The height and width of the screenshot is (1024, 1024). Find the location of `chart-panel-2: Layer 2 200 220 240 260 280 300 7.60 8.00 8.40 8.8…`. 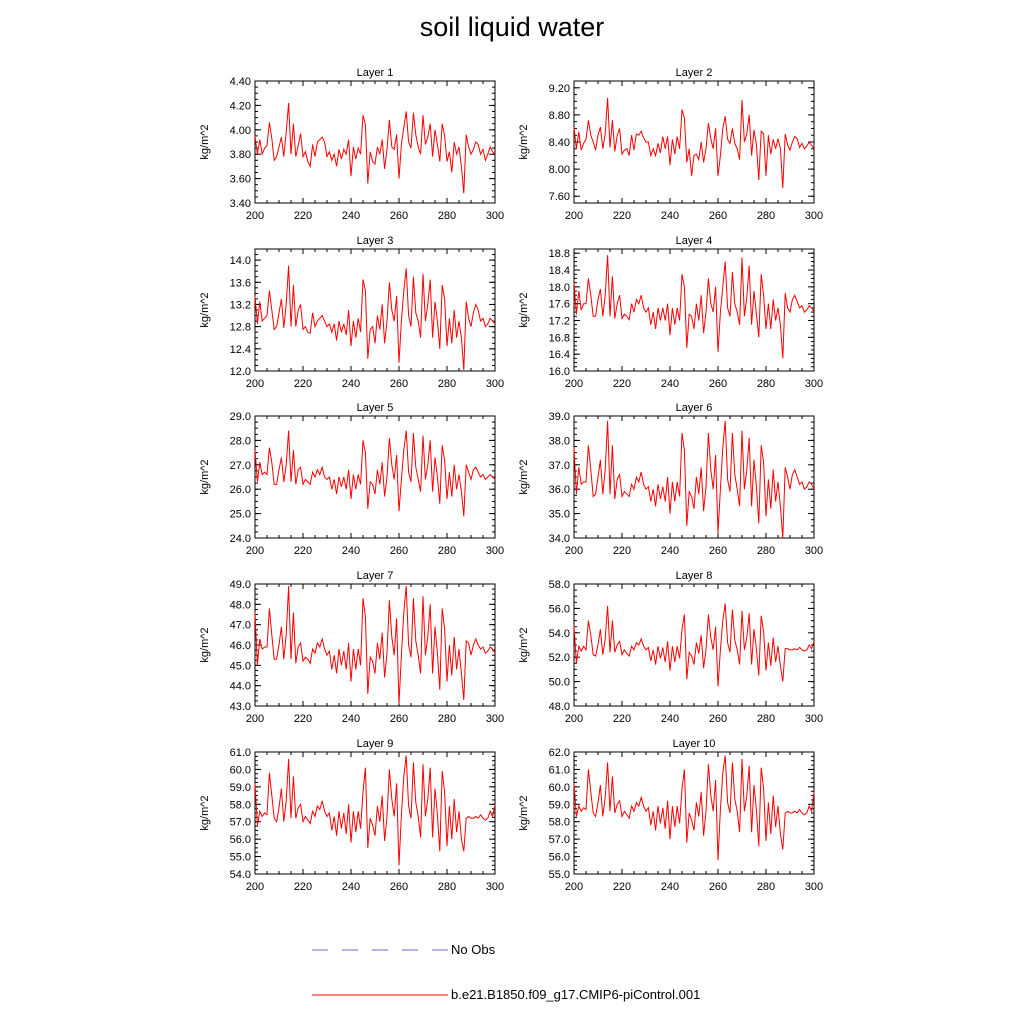

chart-panel-2: Layer 2 200 220 240 260 280 300 7.60 8.00 8.40 8.8… is located at coordinates (670, 144).